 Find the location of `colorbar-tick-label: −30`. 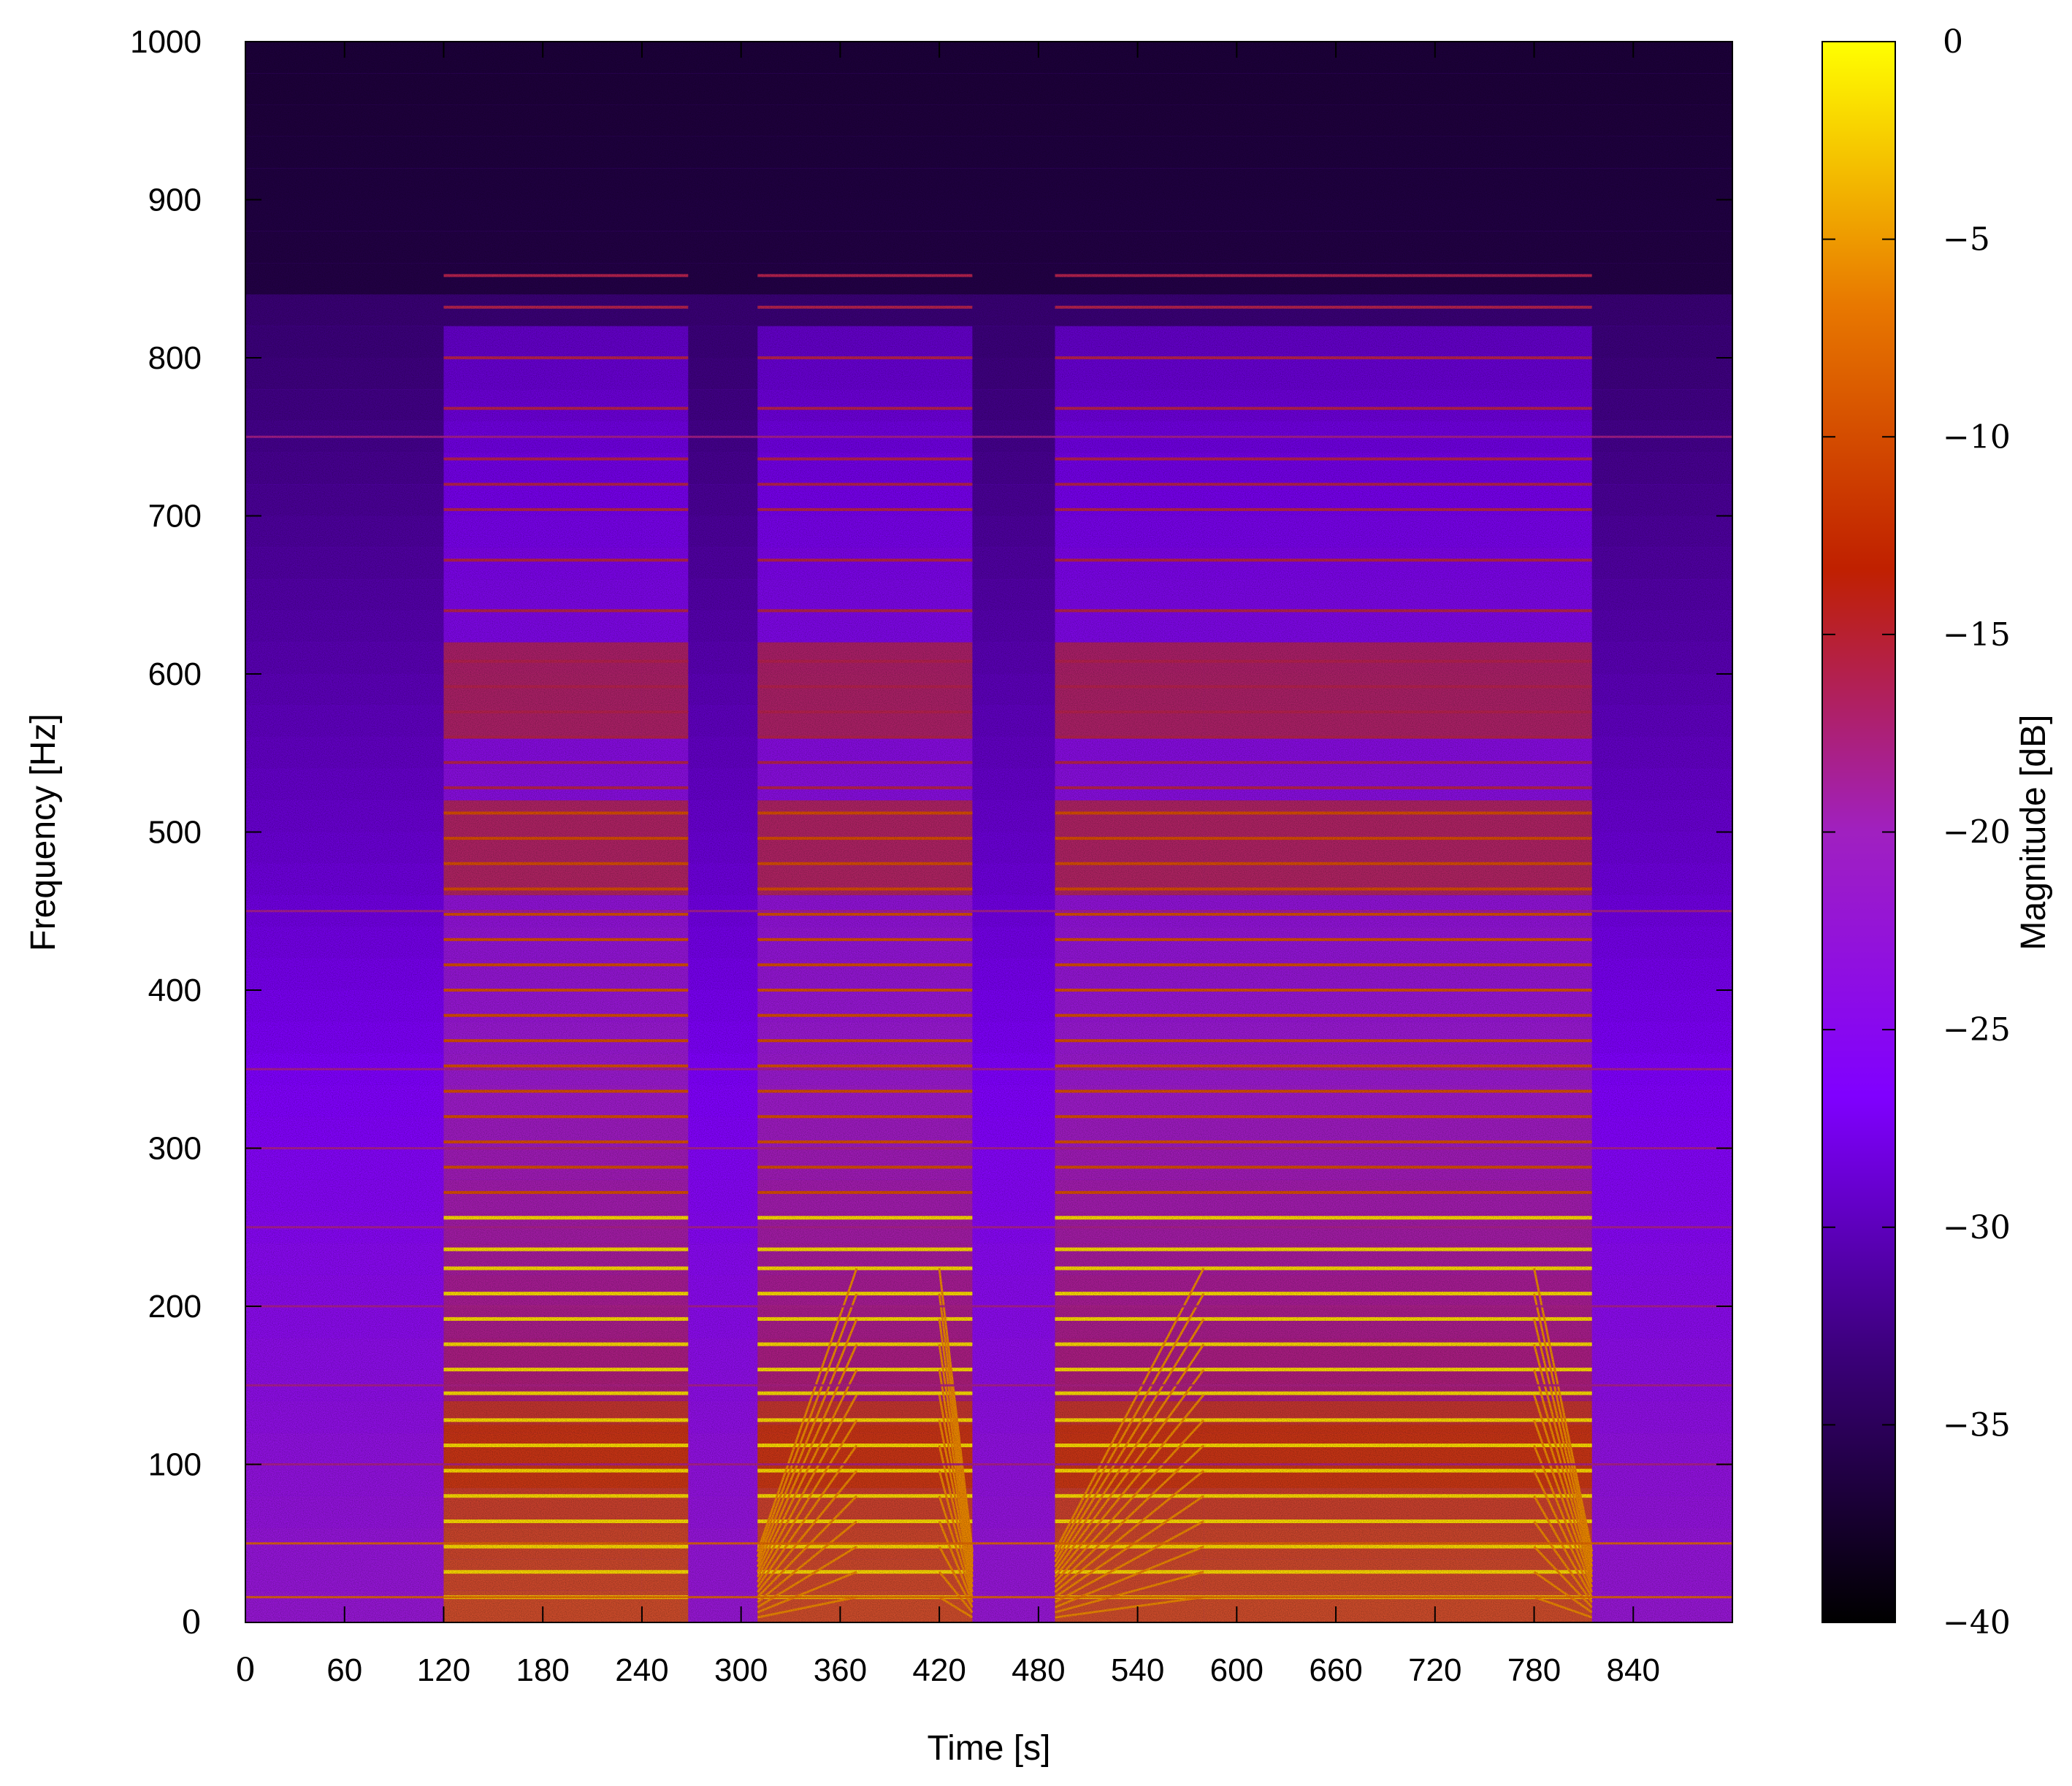

colorbar-tick-label: −30 is located at coordinates (1977, 1227).